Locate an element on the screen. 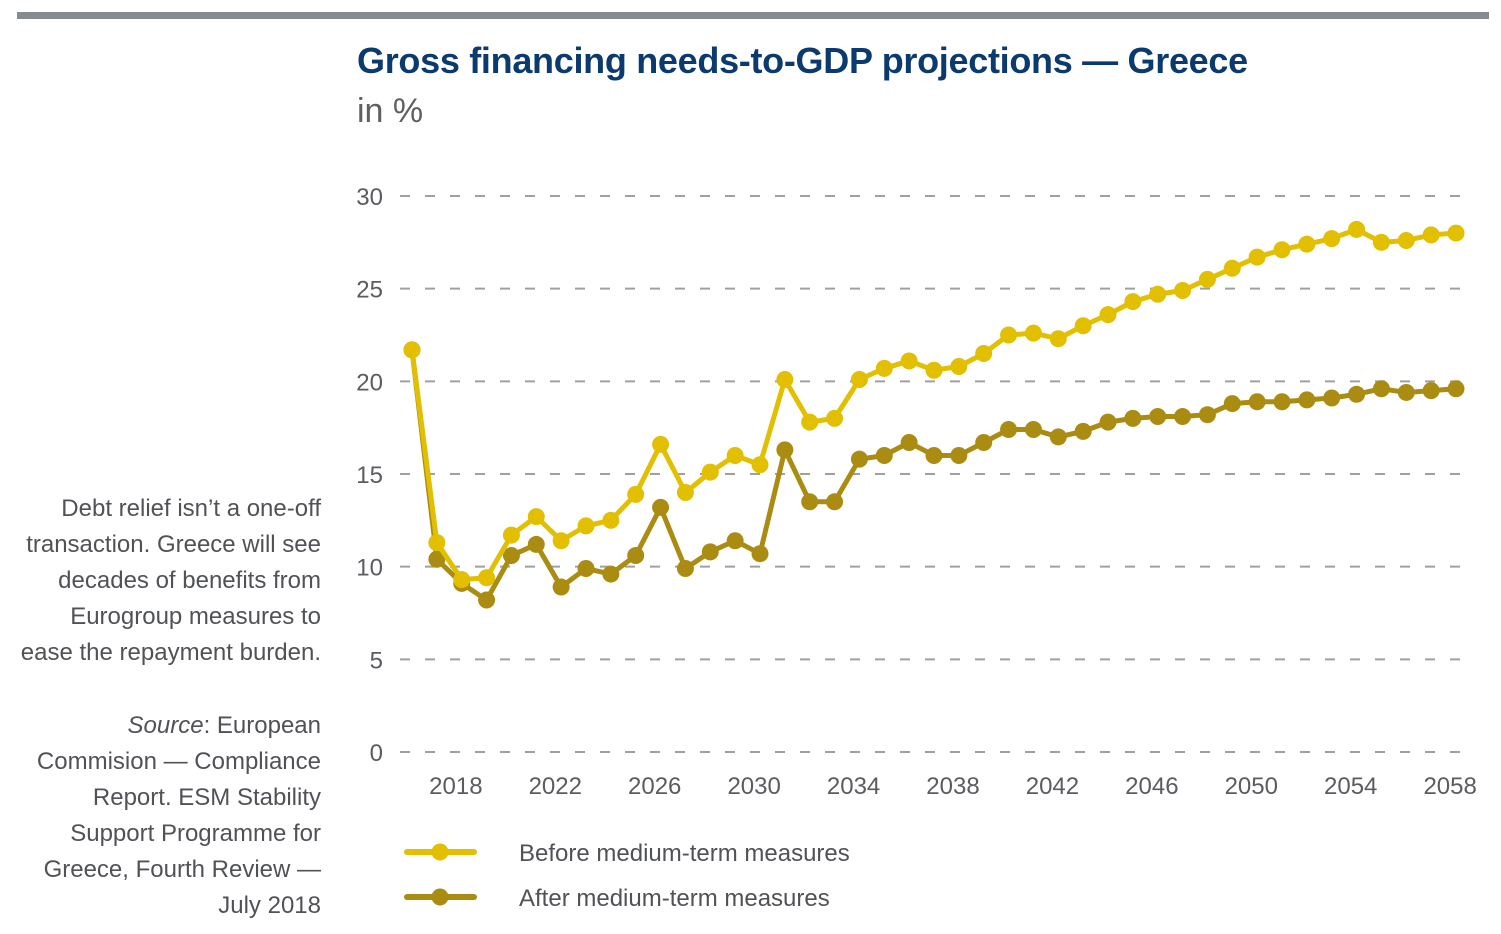 This screenshot has width=1501, height=934. top-divider-bar is located at coordinates (753, 15).